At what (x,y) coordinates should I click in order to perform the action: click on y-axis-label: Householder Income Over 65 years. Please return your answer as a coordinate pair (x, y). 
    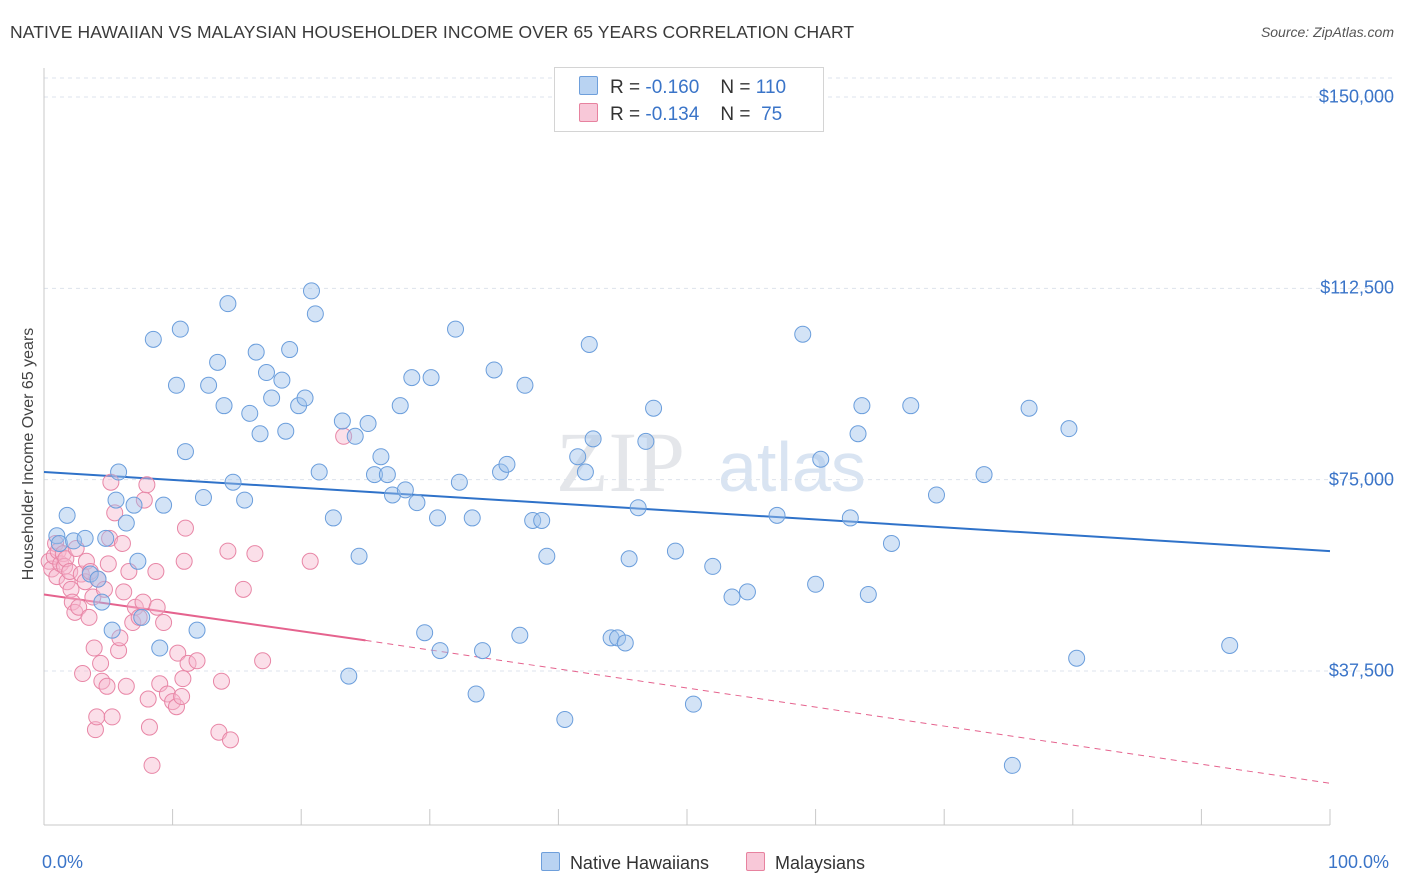
    Looking at the image, I should click on (28, 454).